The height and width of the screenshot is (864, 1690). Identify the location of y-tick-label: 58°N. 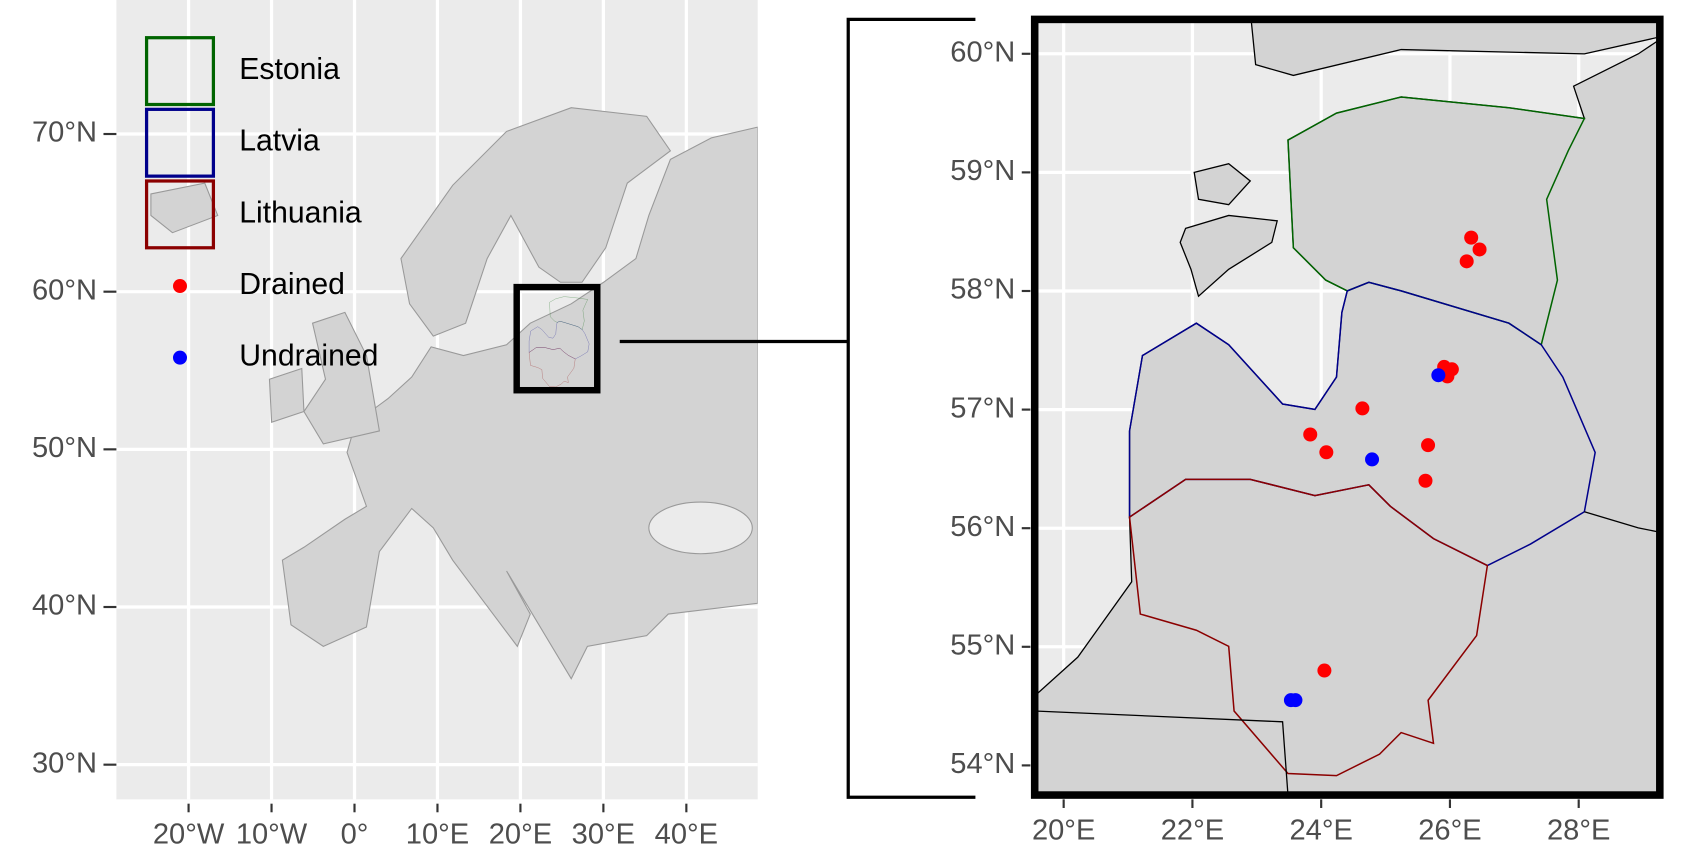
(982, 290).